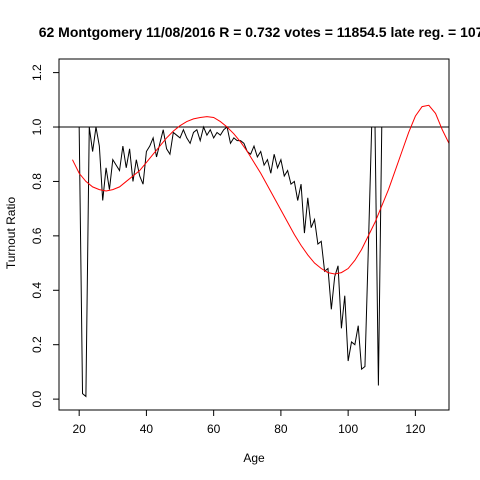 Image resolution: width=480 pixels, height=480 pixels. I want to click on y-tick-label: 0.8, so click(37, 181).